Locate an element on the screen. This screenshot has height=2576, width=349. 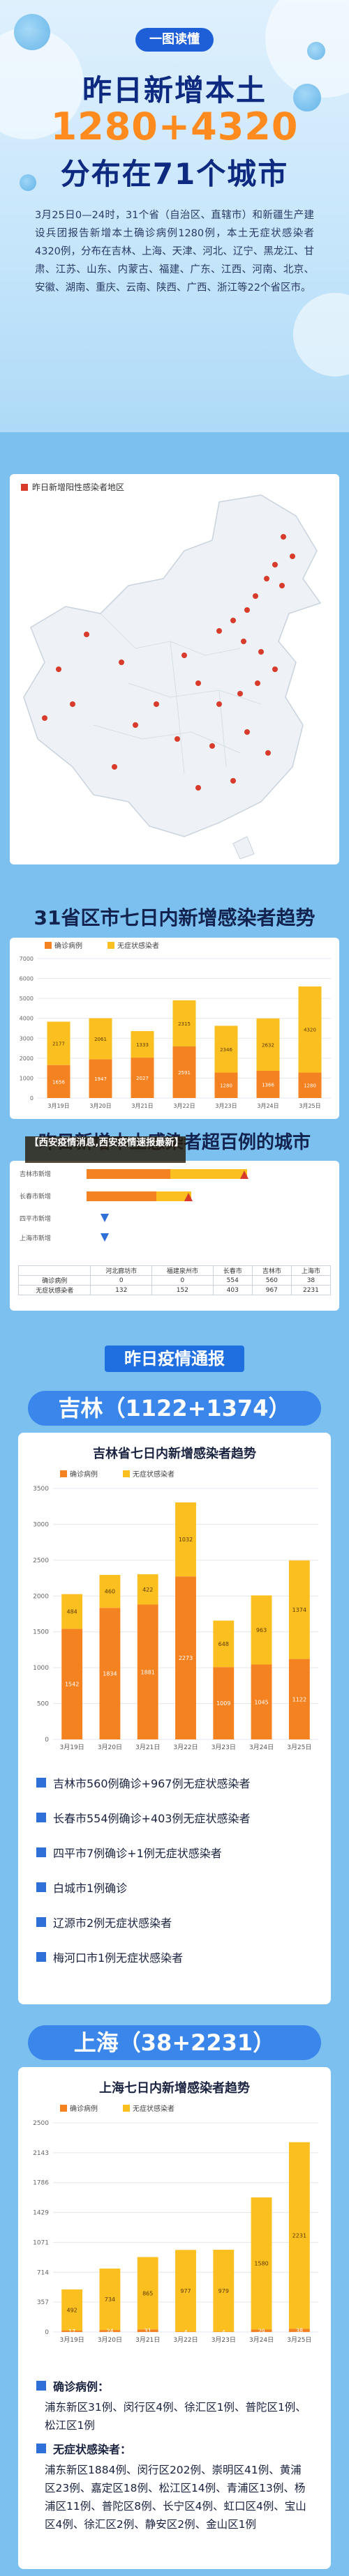
header-tag: 一图读懂 is located at coordinates (174, 40).